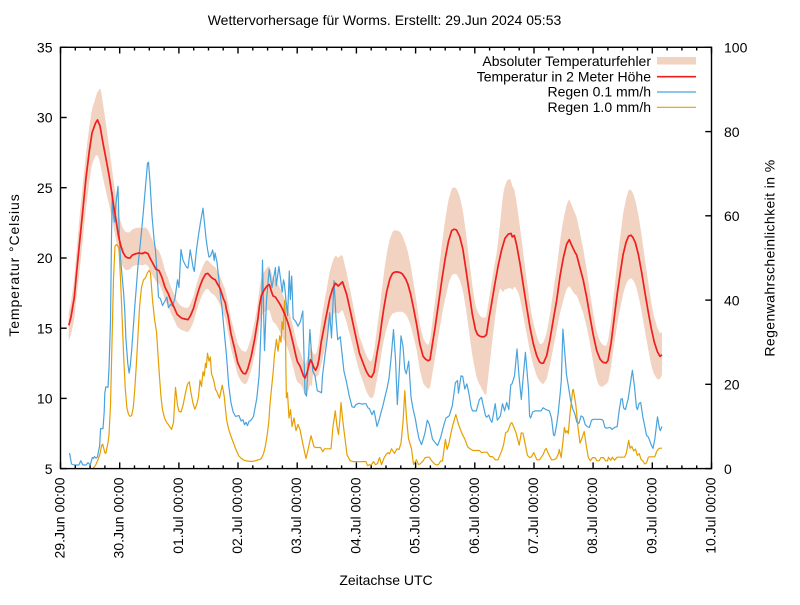 Image resolution: width=800 pixels, height=605 pixels. Describe the element at coordinates (45, 48) in the screenshot. I see `svg-text: 35` at that location.